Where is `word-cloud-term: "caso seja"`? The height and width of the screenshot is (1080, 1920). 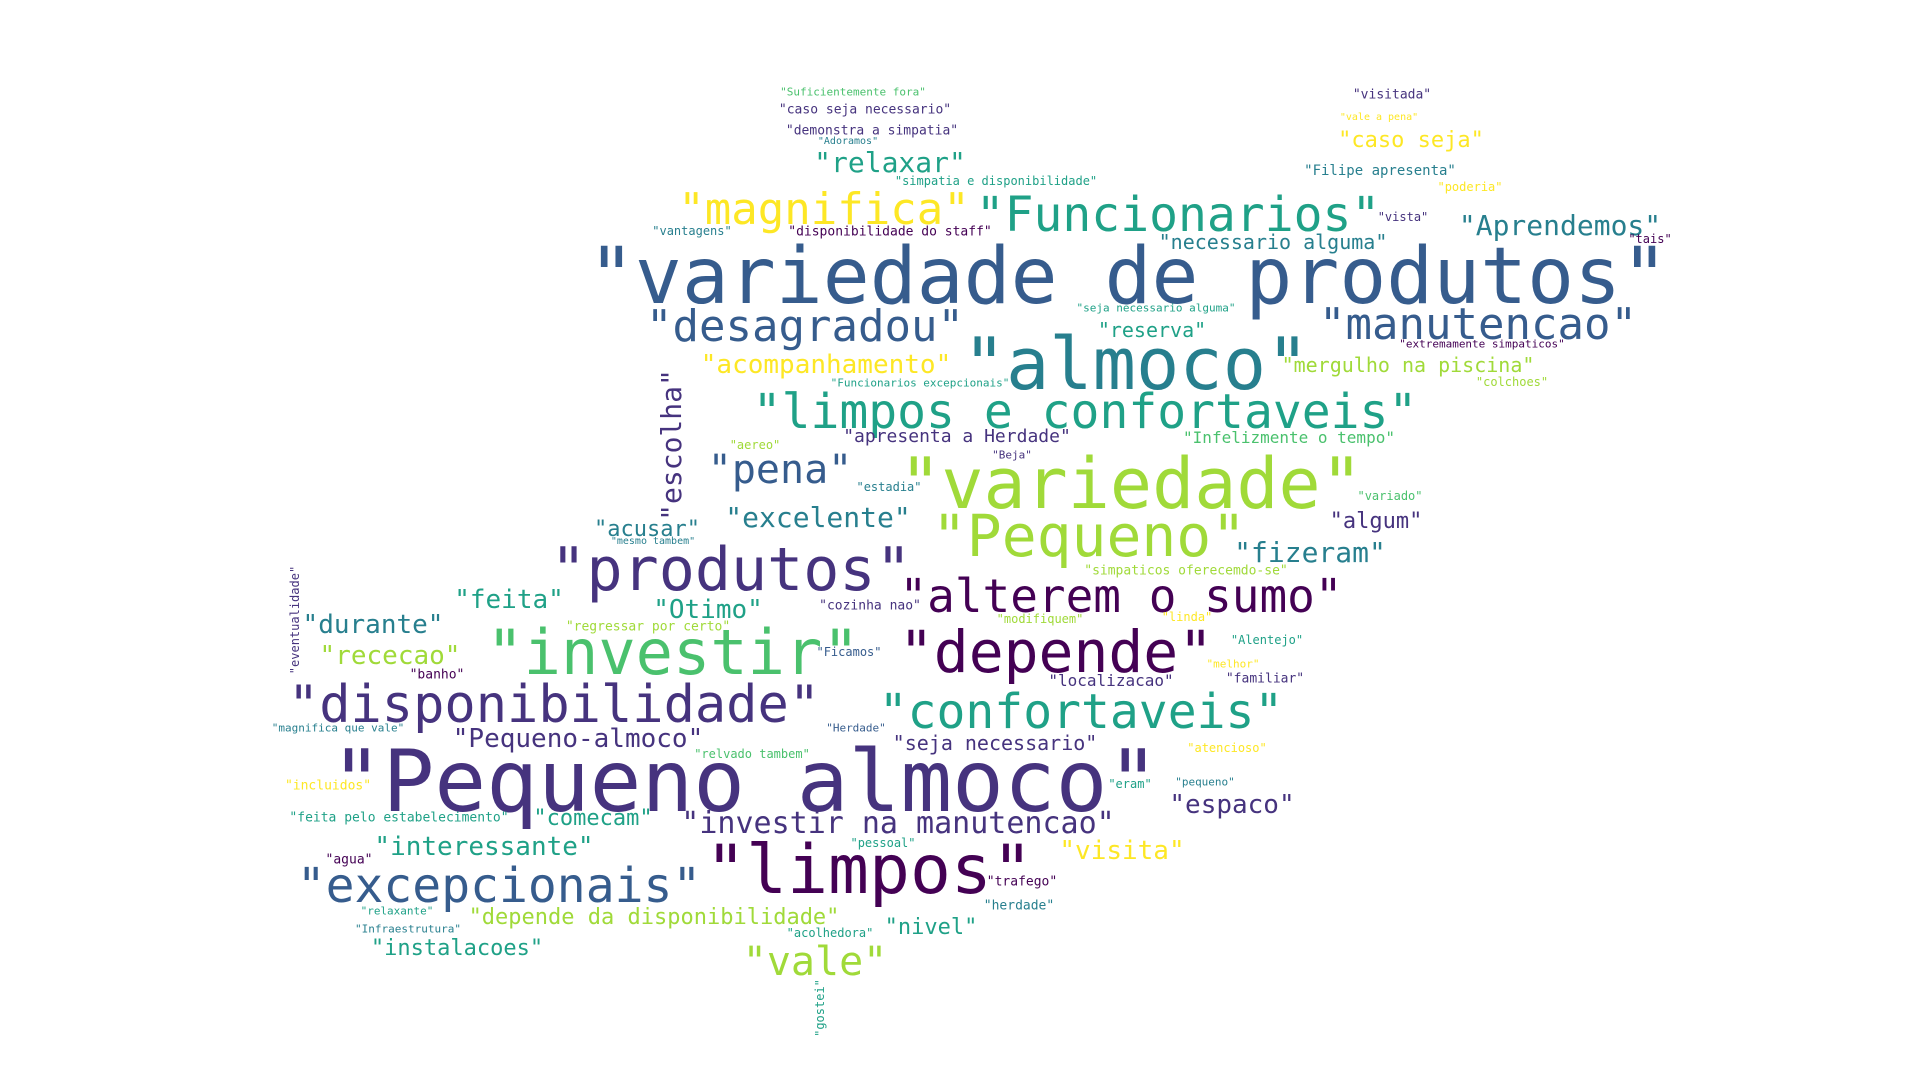
word-cloud-term: "caso seja" is located at coordinates (1411, 140).